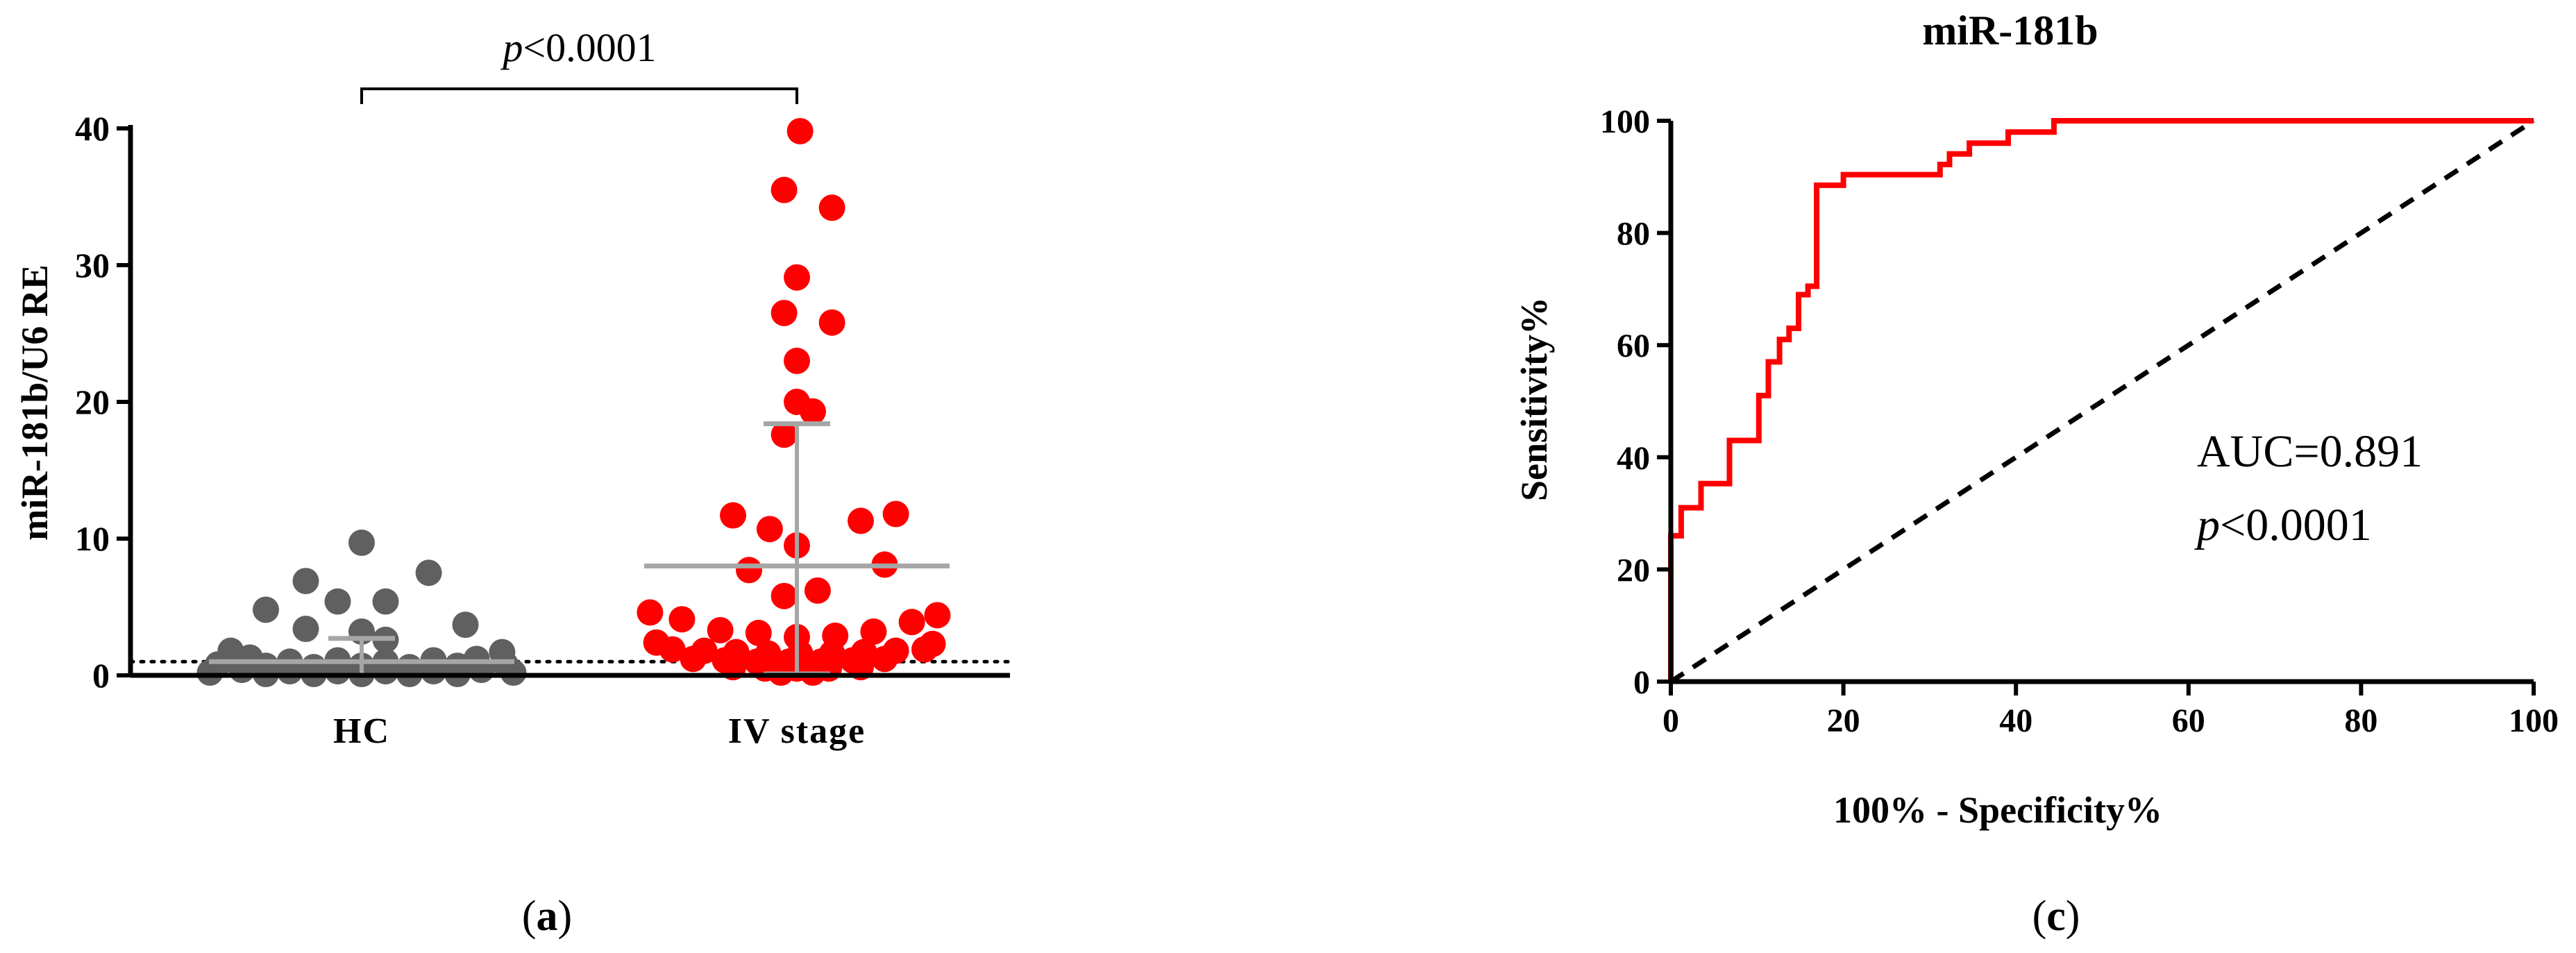 The image size is (2576, 953). What do you see at coordinates (2360, 721) in the screenshot?
I see `x-tick-label: 80` at bounding box center [2360, 721].